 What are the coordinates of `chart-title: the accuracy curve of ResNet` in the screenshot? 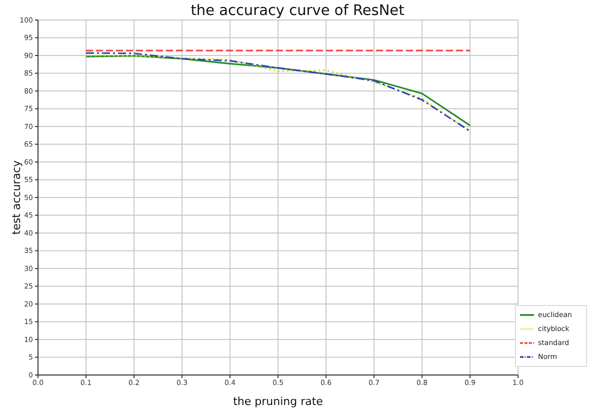 It's located at (297, 11).